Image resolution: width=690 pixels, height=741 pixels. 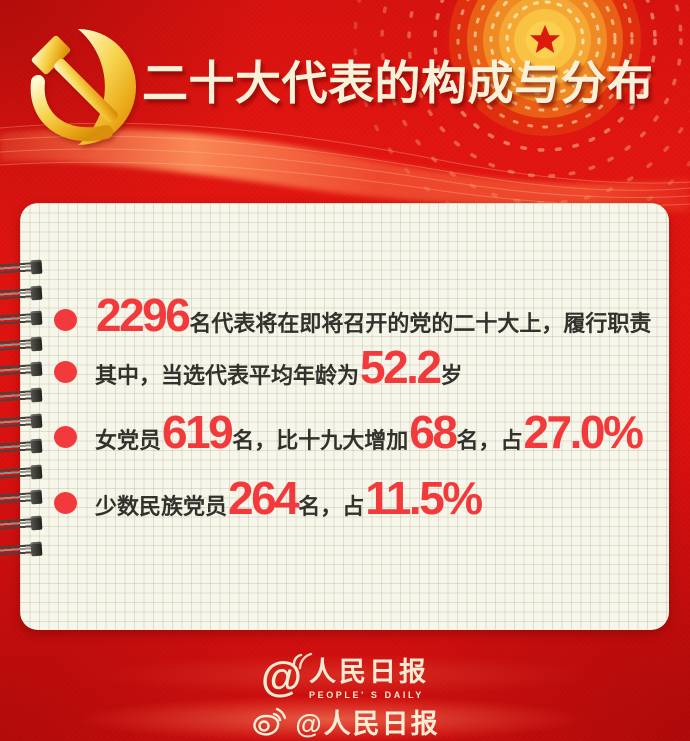 I want to click on at-mark-icon: @, so click(x=287, y=675).